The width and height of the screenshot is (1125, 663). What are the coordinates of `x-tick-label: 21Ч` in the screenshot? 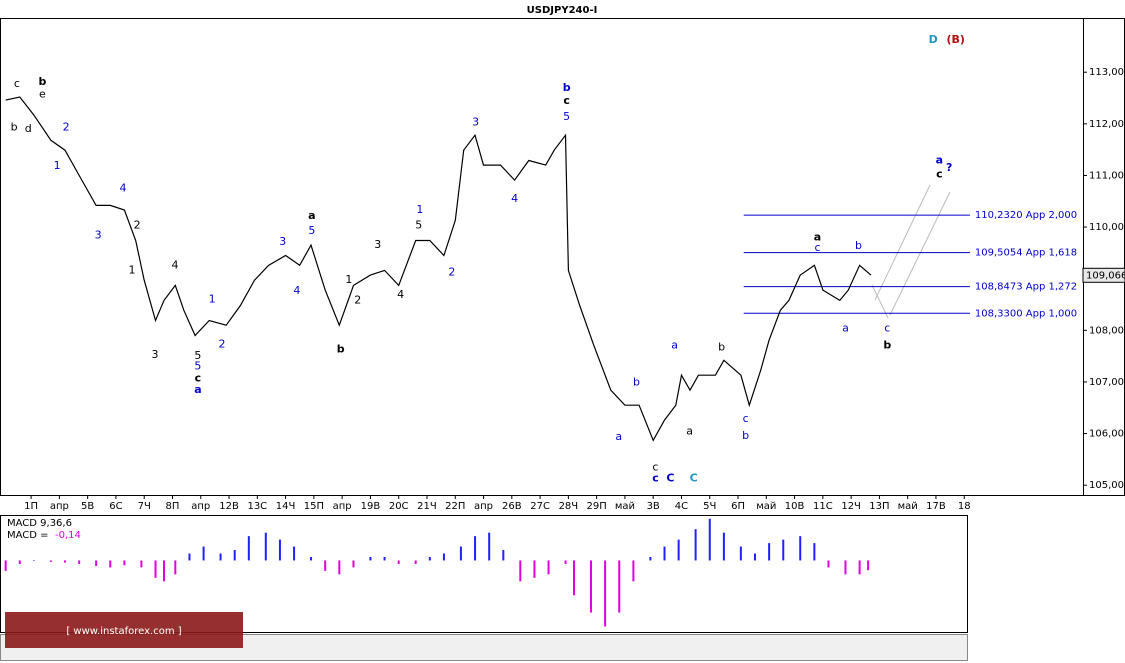 It's located at (427, 506).